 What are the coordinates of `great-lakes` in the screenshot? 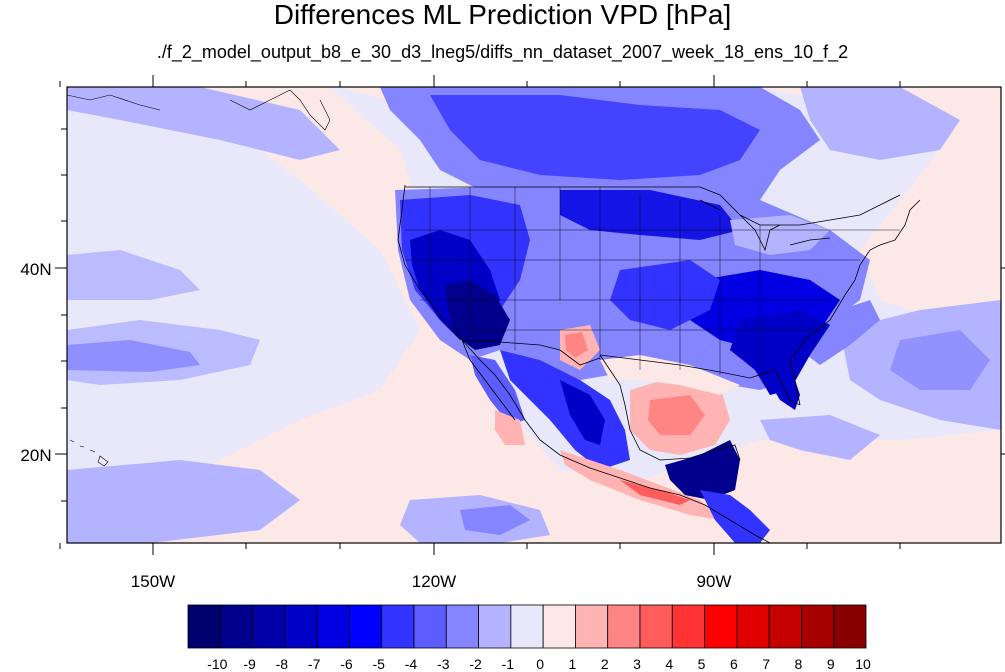 It's located at (765, 225).